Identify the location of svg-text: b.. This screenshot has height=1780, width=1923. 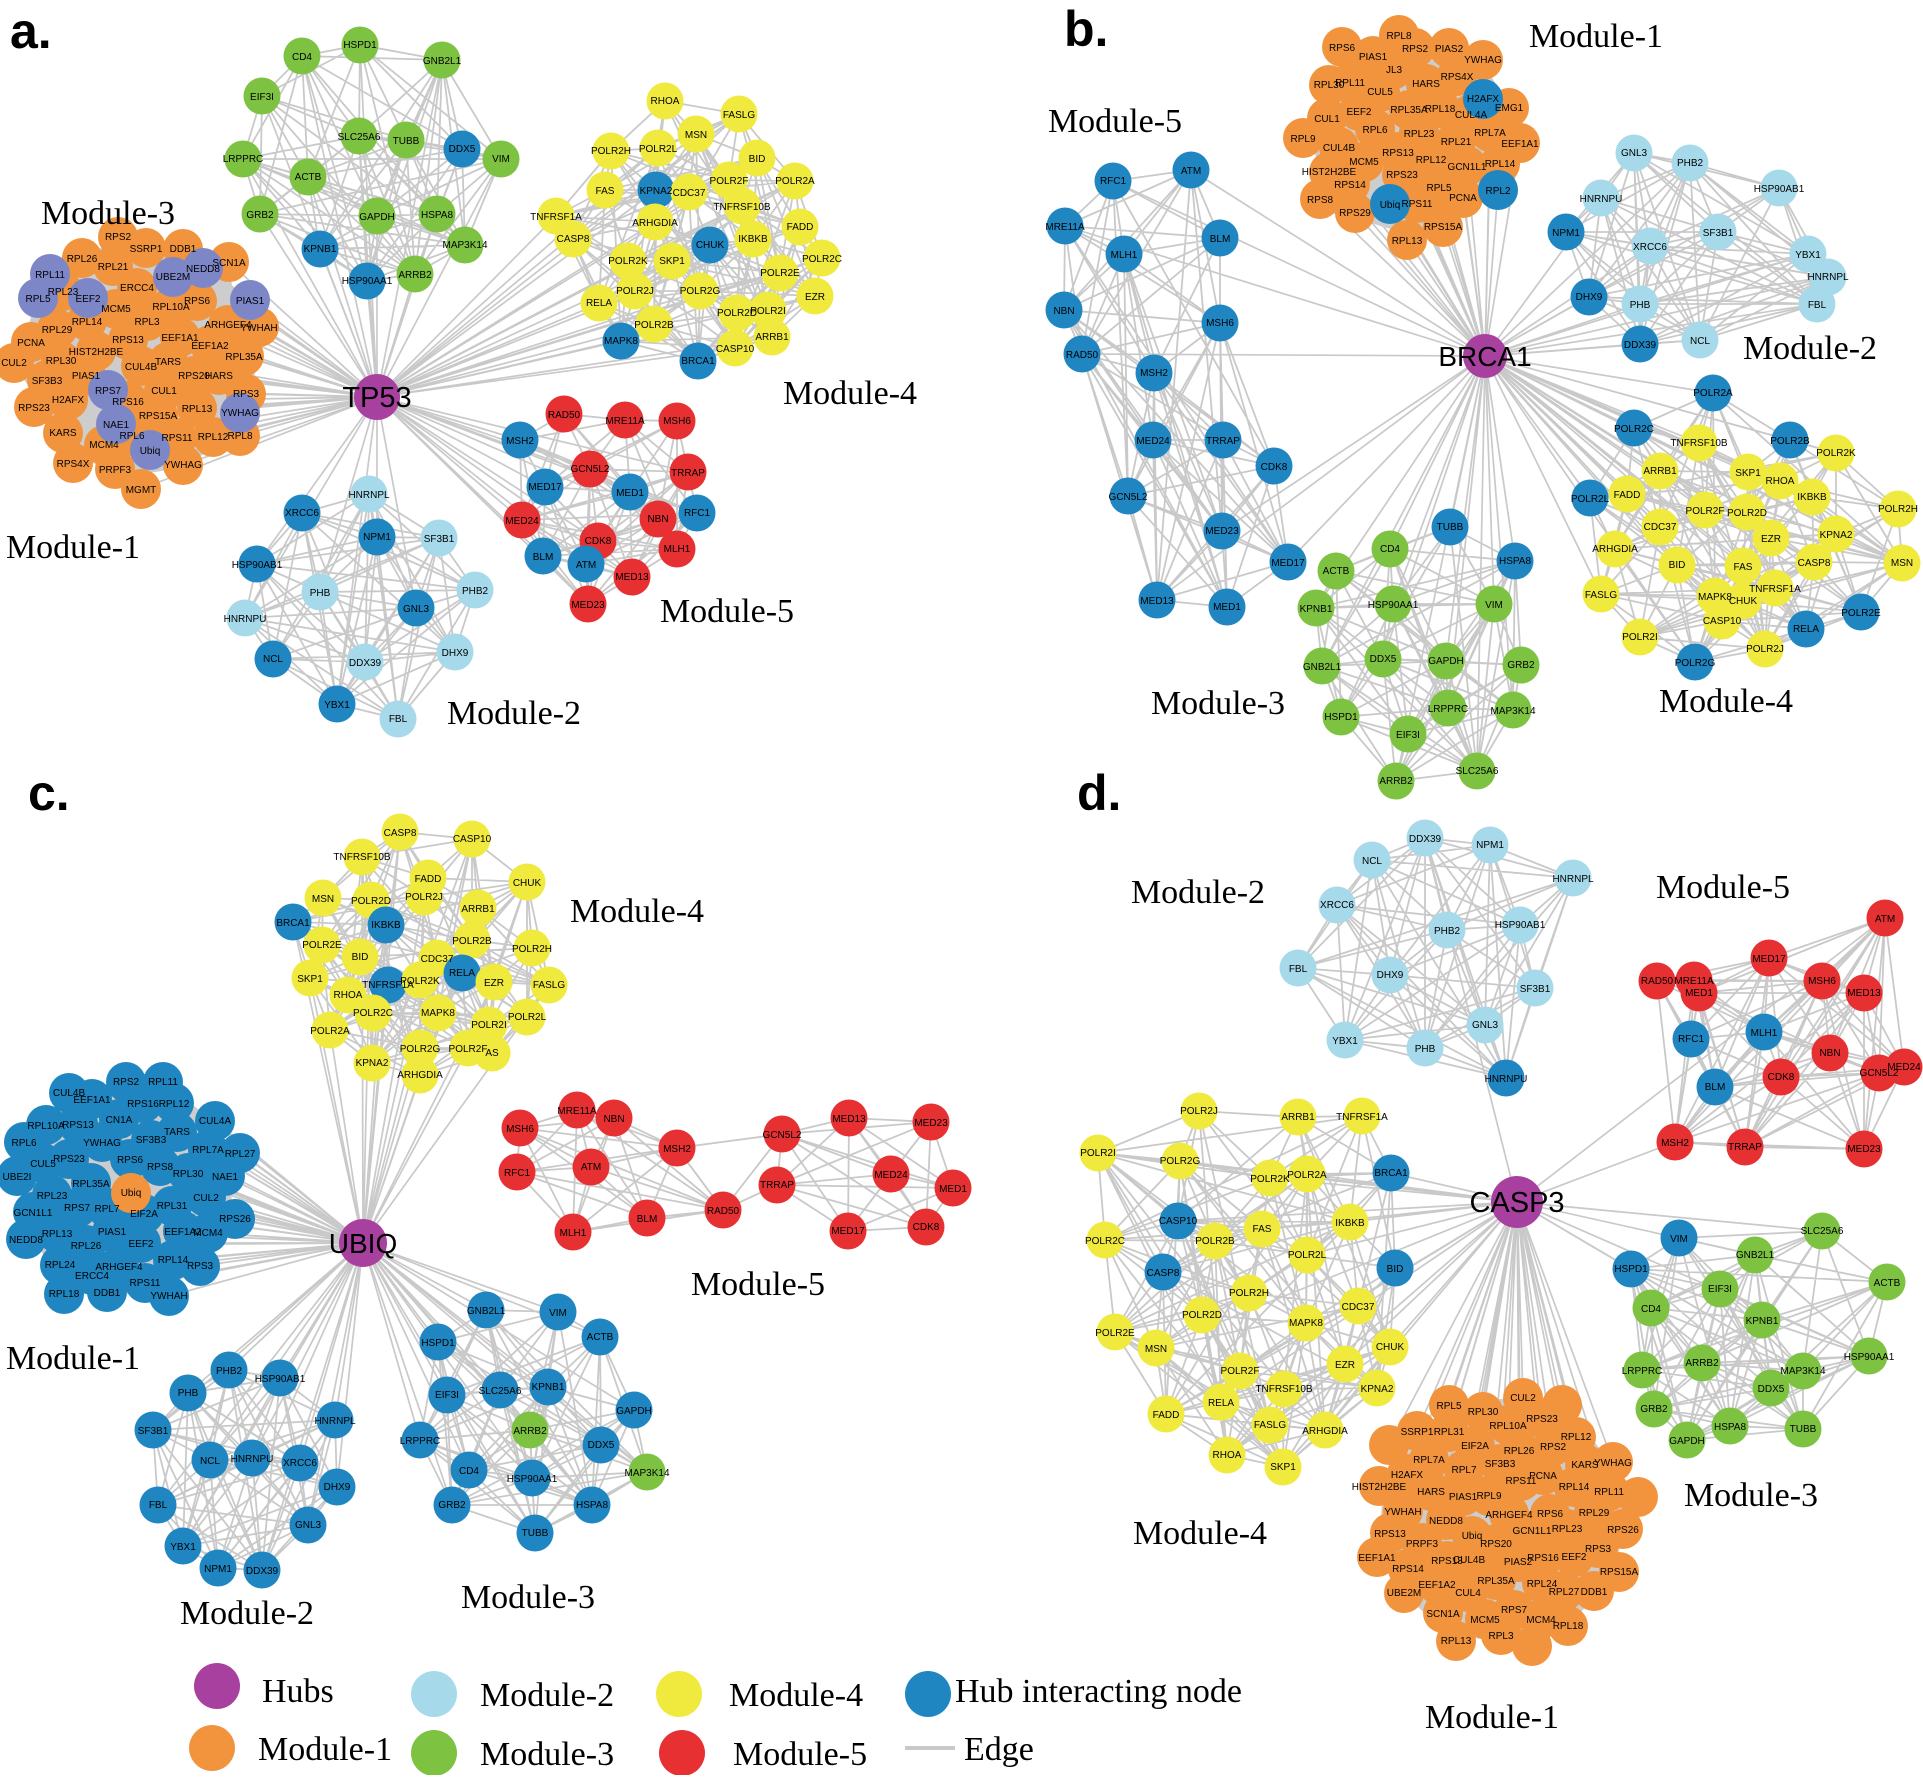
(1086, 29).